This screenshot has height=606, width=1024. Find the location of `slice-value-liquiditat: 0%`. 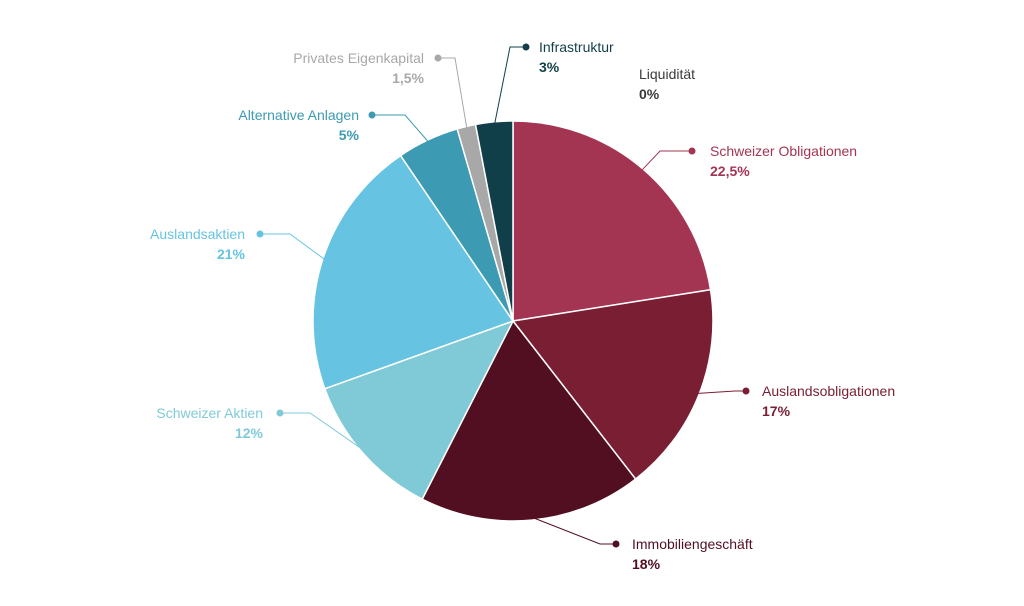

slice-value-liquiditat: 0% is located at coordinates (649, 94).